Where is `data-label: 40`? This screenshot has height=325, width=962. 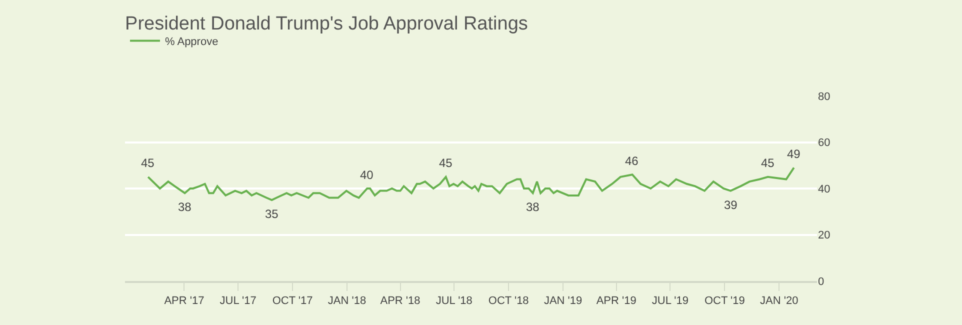 data-label: 40 is located at coordinates (367, 175).